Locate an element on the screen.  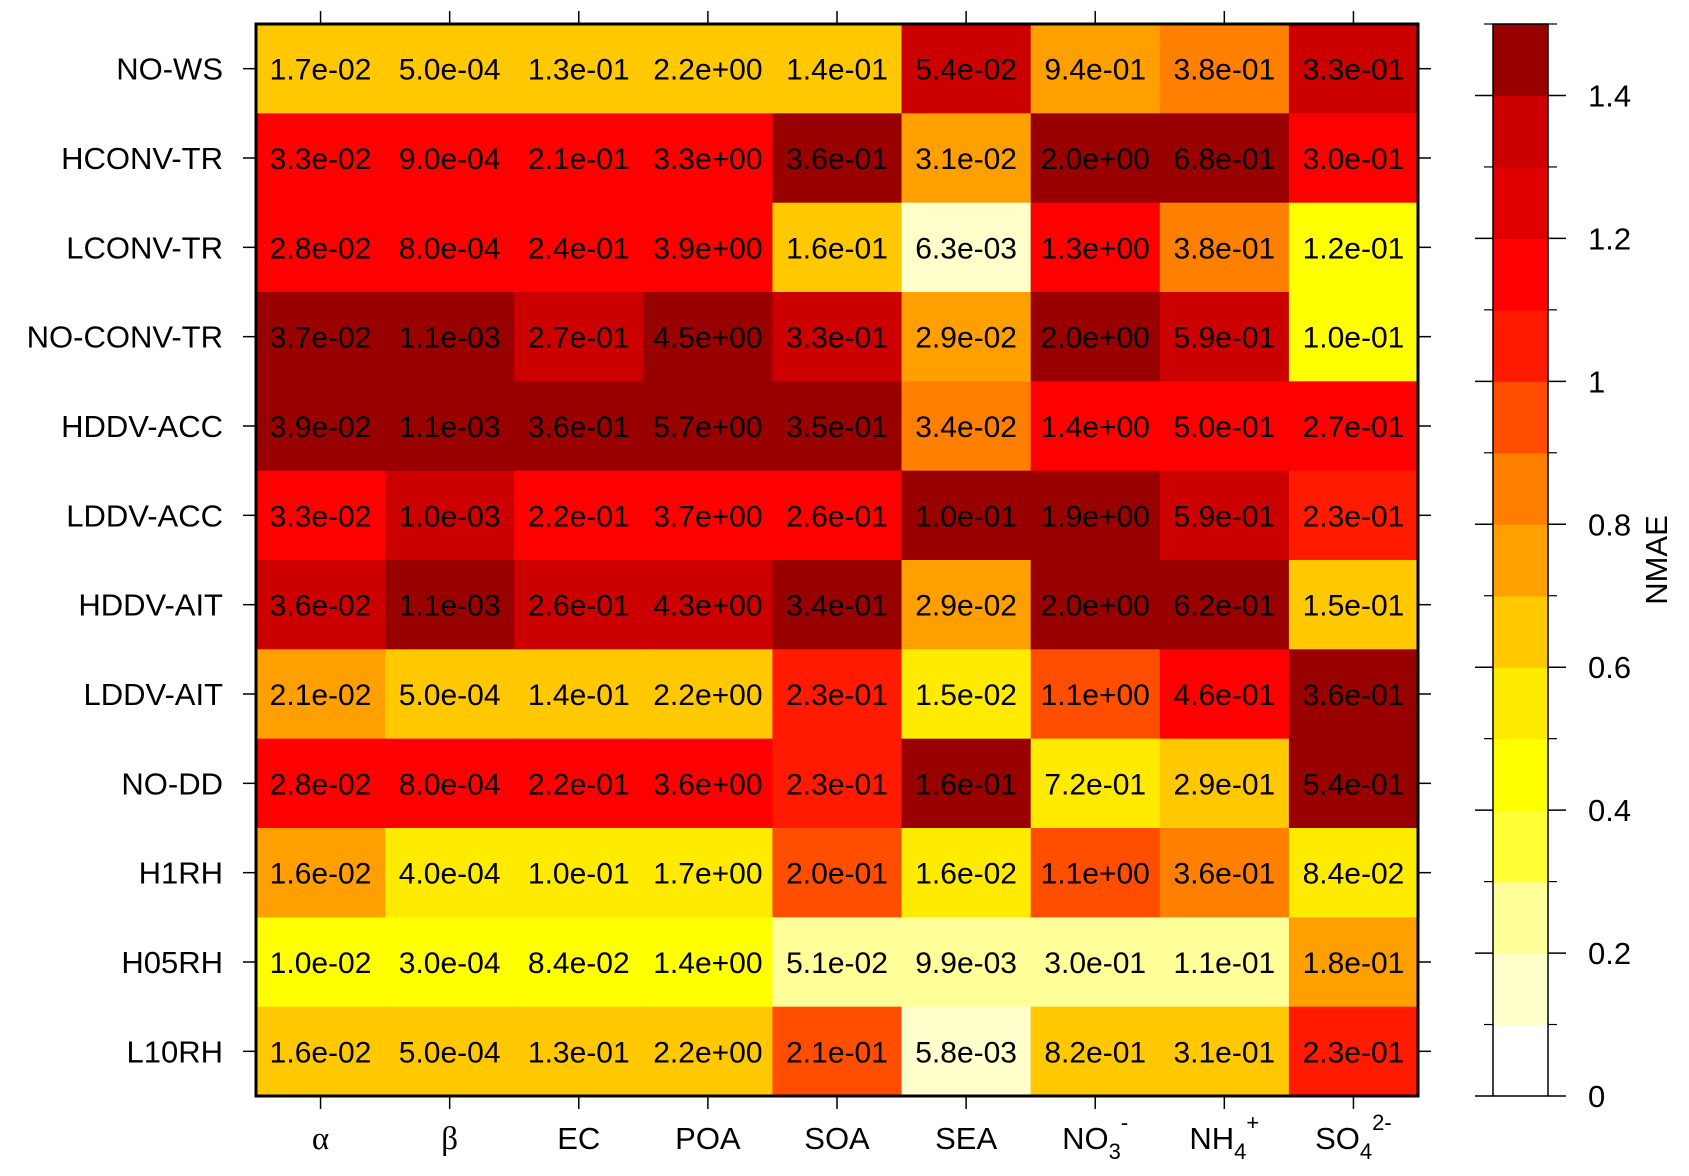
cell-value-label: 1.4e-01 is located at coordinates (579, 695).